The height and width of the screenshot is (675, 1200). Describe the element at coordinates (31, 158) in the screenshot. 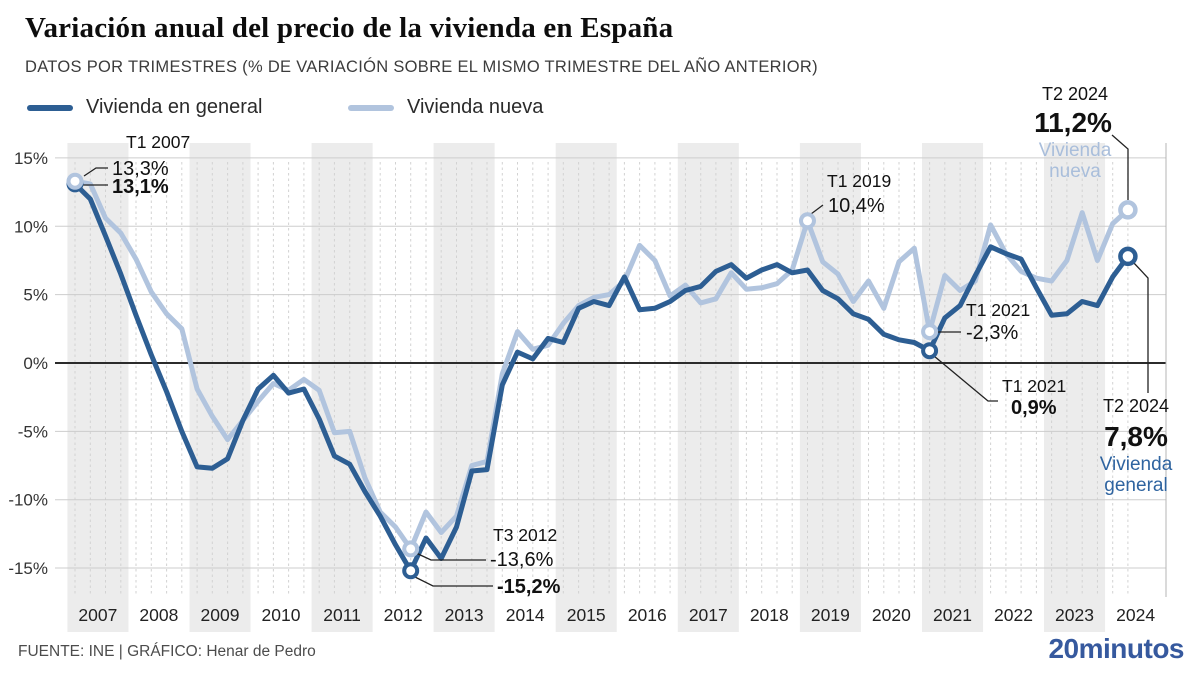

I see `y-tick-label: 15%` at that location.